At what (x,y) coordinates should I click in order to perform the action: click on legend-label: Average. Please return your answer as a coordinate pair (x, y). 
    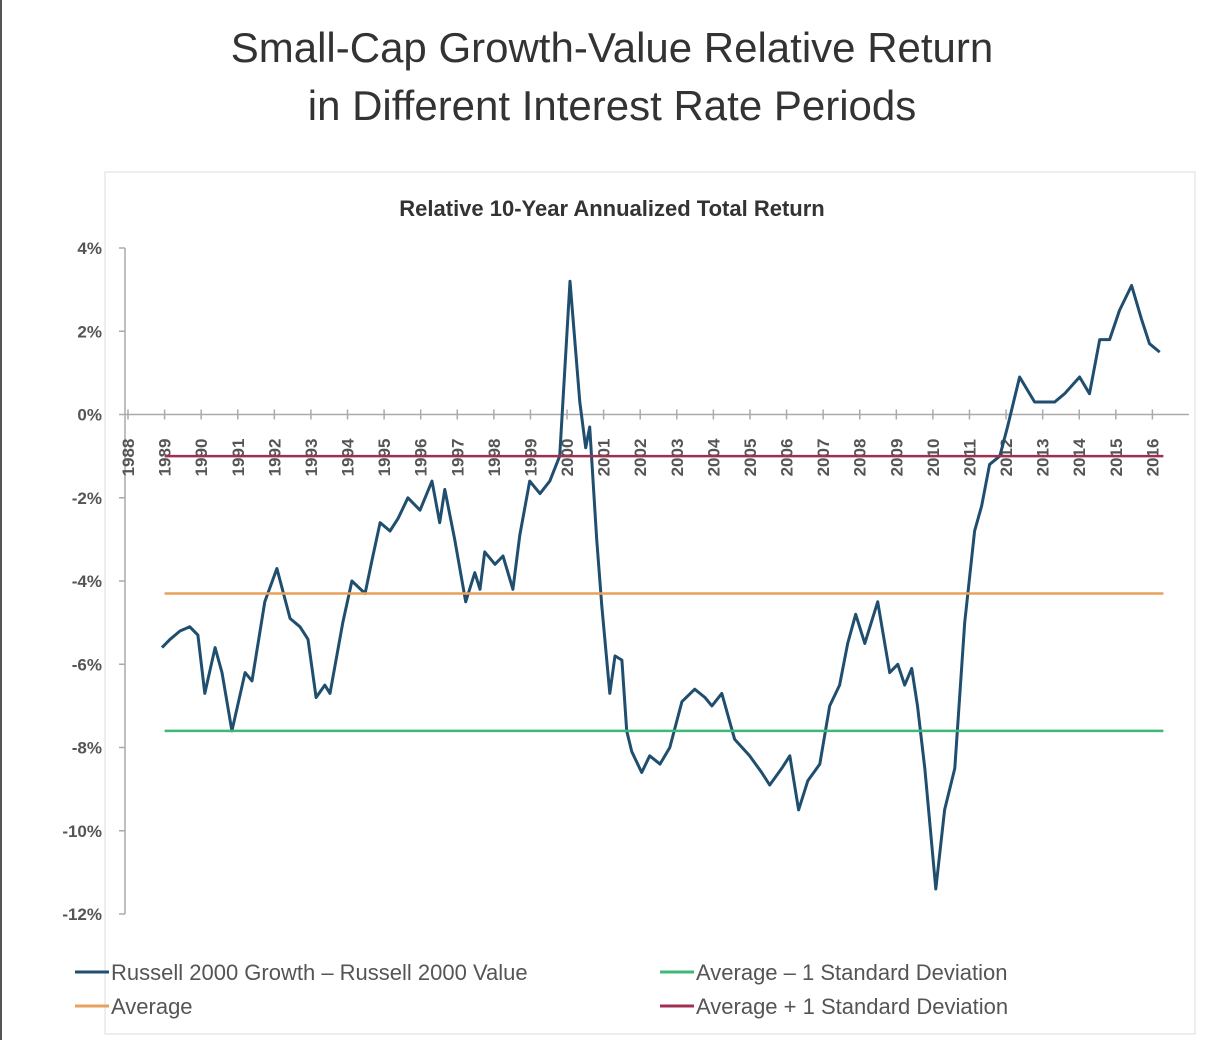
    Looking at the image, I should click on (152, 1006).